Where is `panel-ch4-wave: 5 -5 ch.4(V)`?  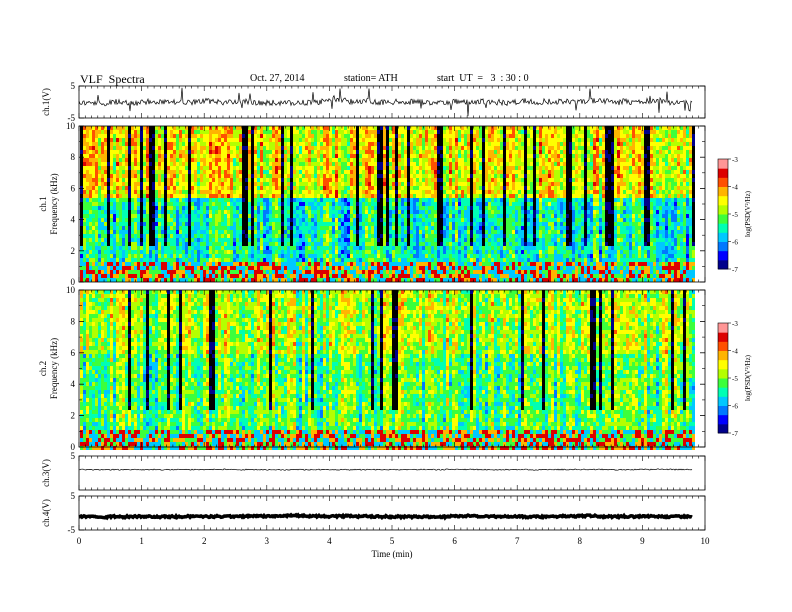
panel-ch4-wave: 5 -5 ch.4(V) is located at coordinates (373, 513).